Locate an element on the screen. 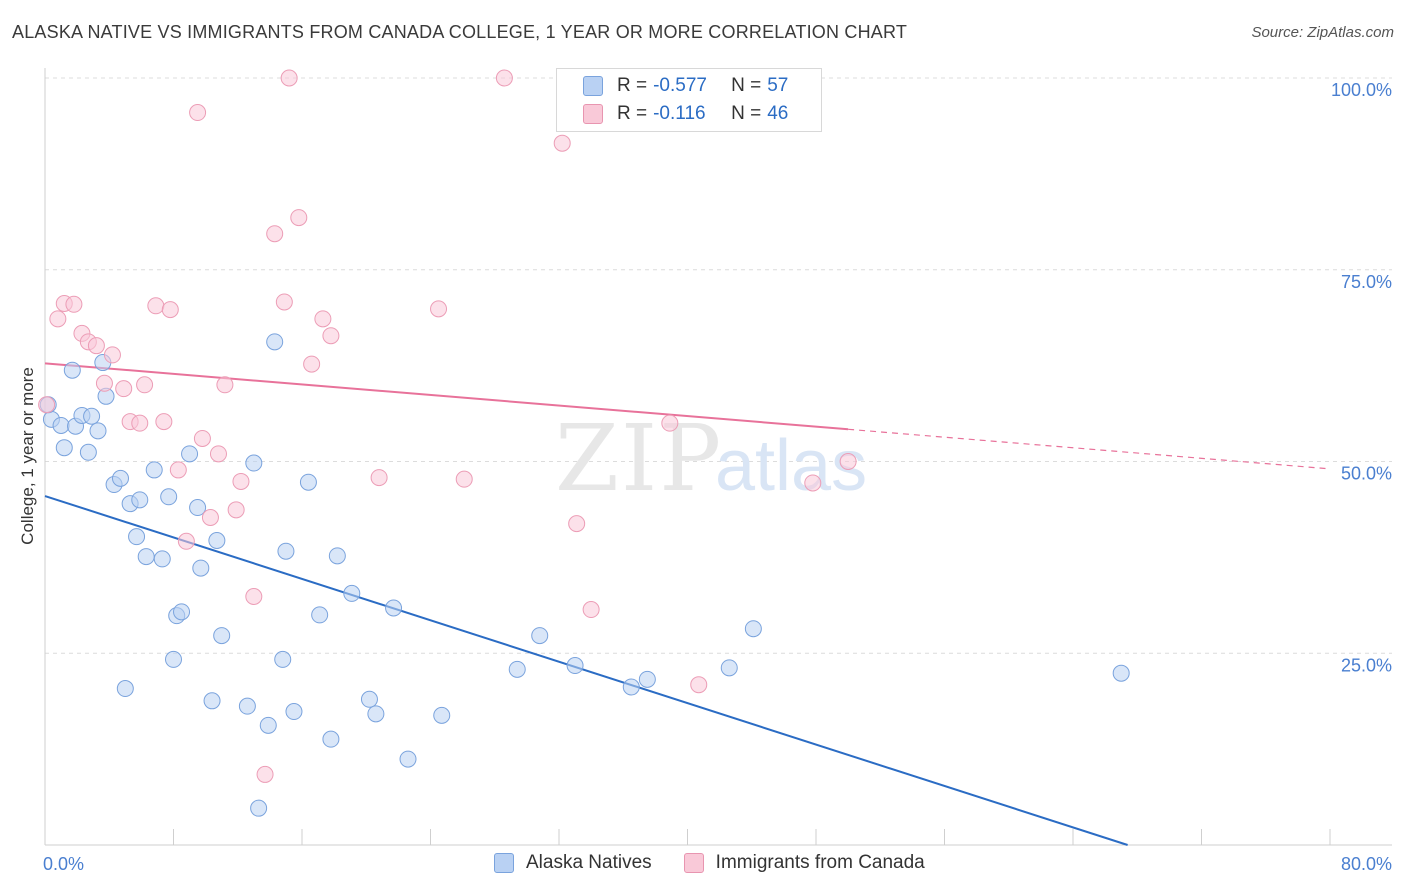  stats-row-alaska: R = -0.577 N = 57 is located at coordinates (685, 86).